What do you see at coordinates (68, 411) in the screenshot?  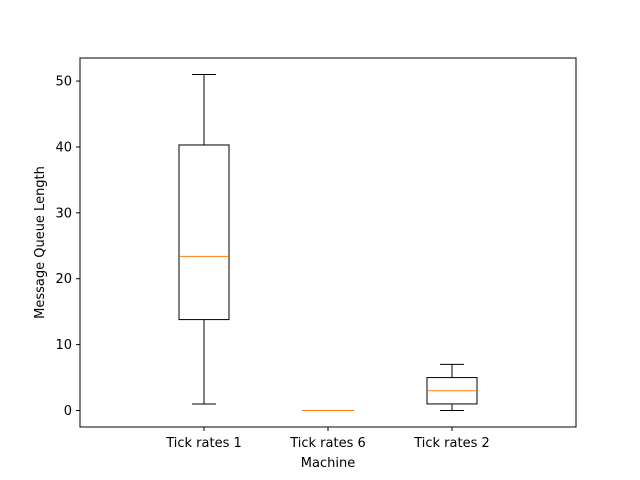 I see `y-tick-label: 0` at bounding box center [68, 411].